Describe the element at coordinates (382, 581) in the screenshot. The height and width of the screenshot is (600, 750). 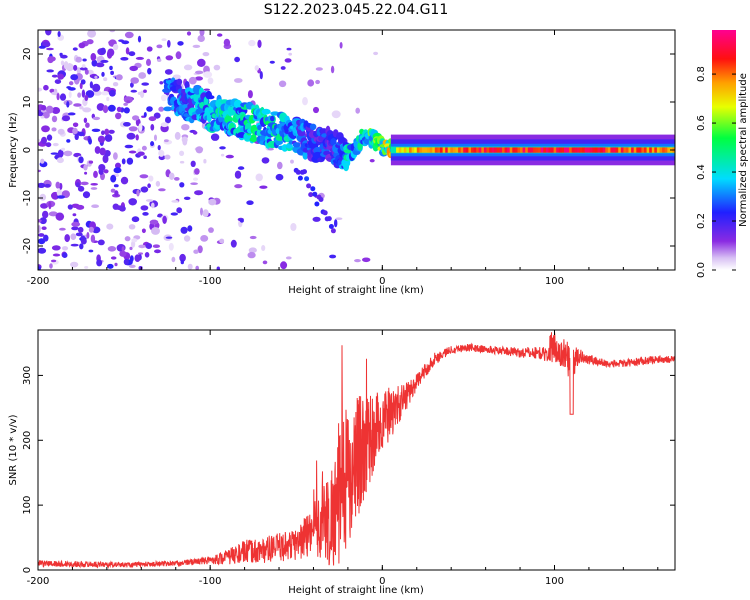
I see `snr-x-tick-label: 0` at that location.